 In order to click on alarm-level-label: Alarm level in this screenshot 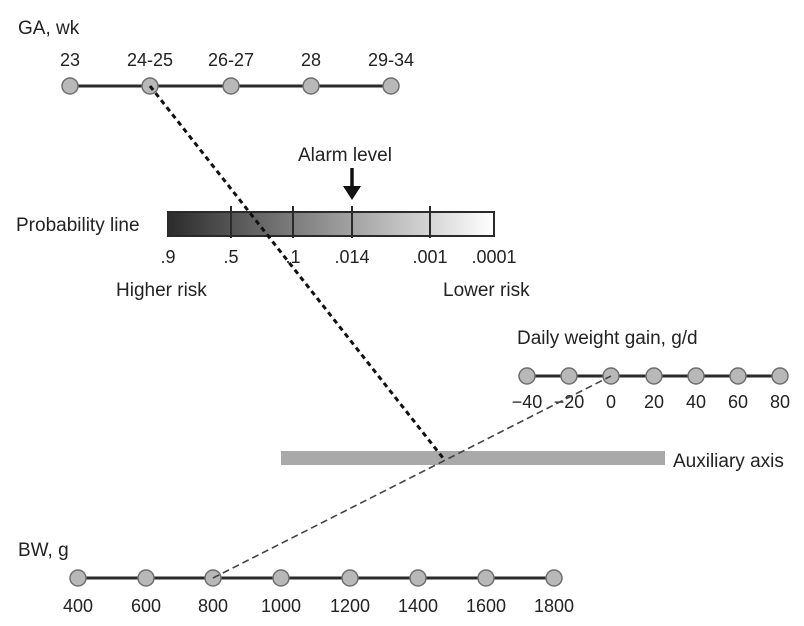, I will do `click(345, 155)`.